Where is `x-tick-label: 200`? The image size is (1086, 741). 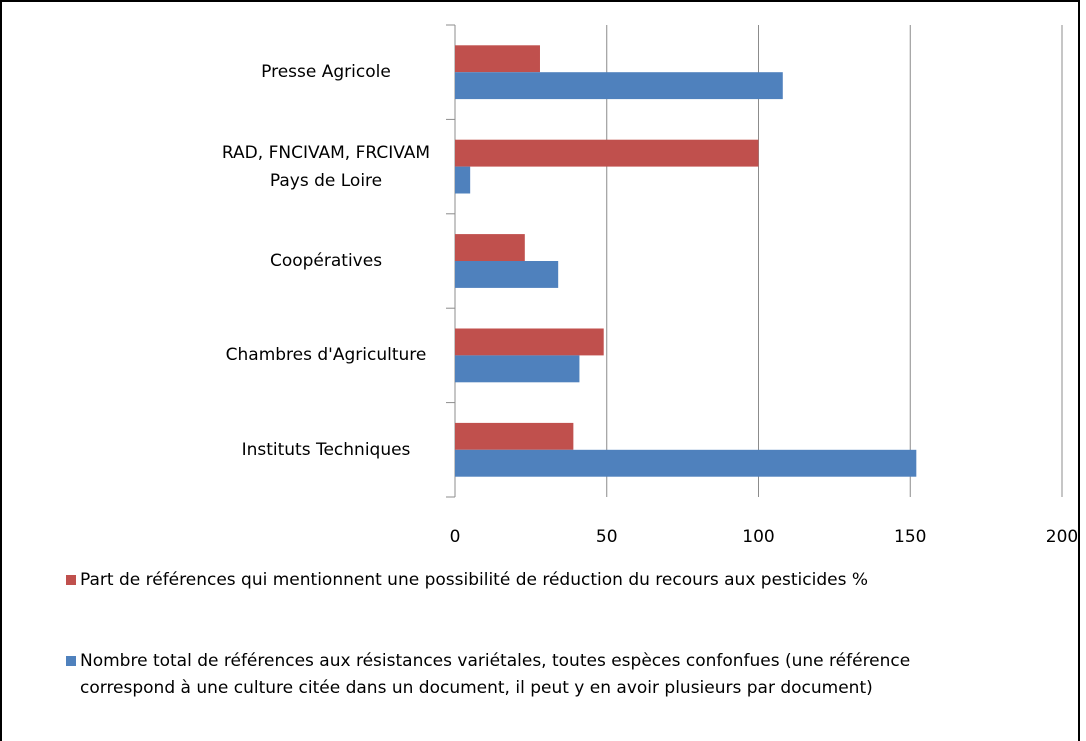
x-tick-label: 200 is located at coordinates (1062, 537).